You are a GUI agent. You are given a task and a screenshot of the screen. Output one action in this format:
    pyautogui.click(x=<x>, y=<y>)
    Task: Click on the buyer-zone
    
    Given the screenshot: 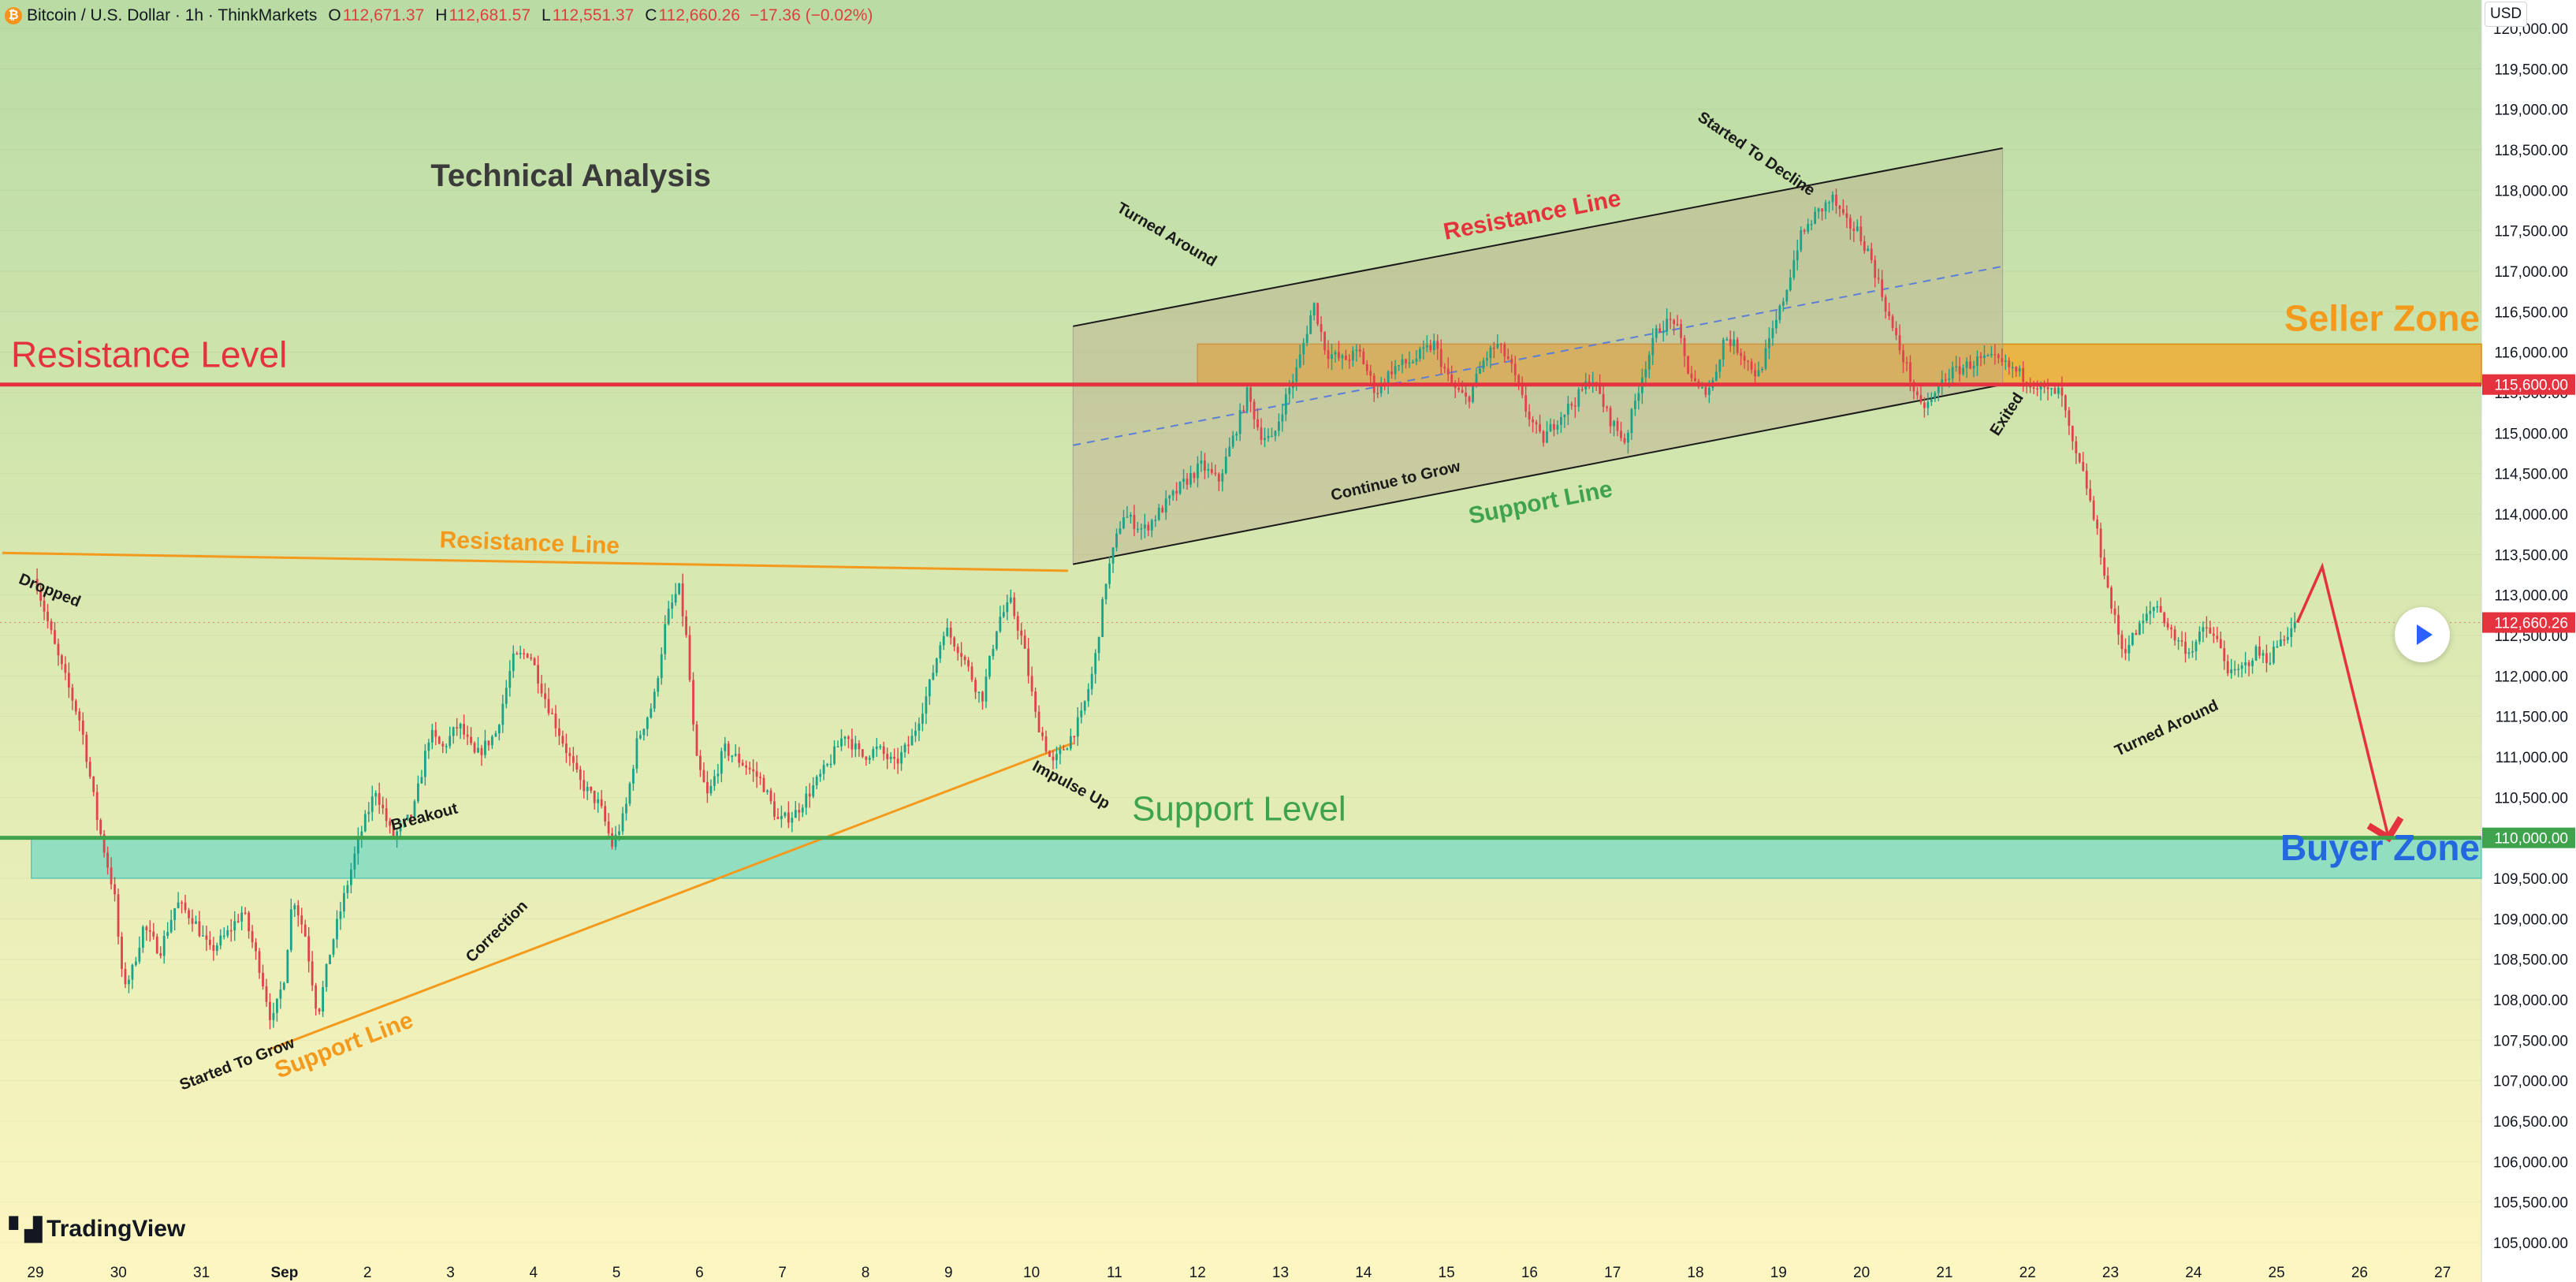 What is the action you would take?
    pyautogui.click(x=1256, y=858)
    